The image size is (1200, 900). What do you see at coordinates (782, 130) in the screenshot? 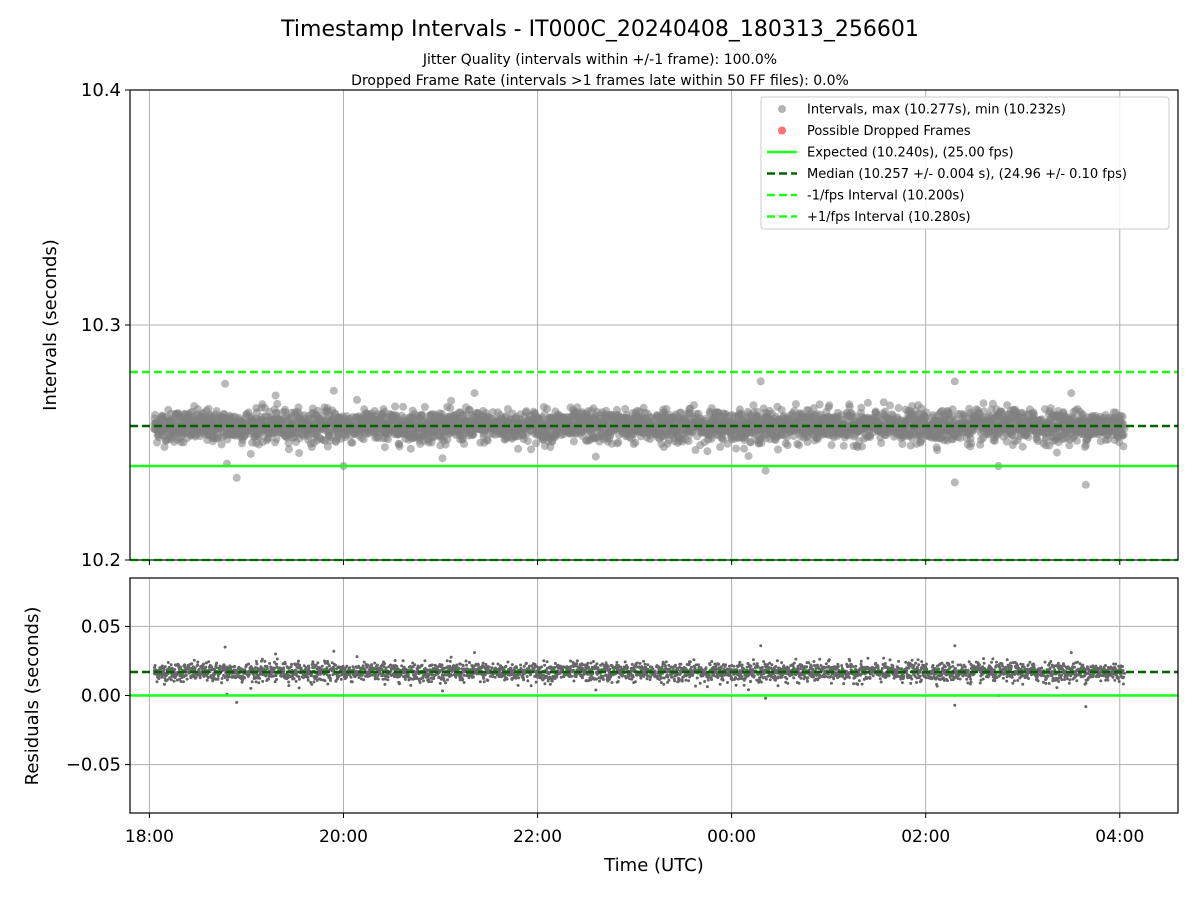
I see `legend-marker-dropped` at bounding box center [782, 130].